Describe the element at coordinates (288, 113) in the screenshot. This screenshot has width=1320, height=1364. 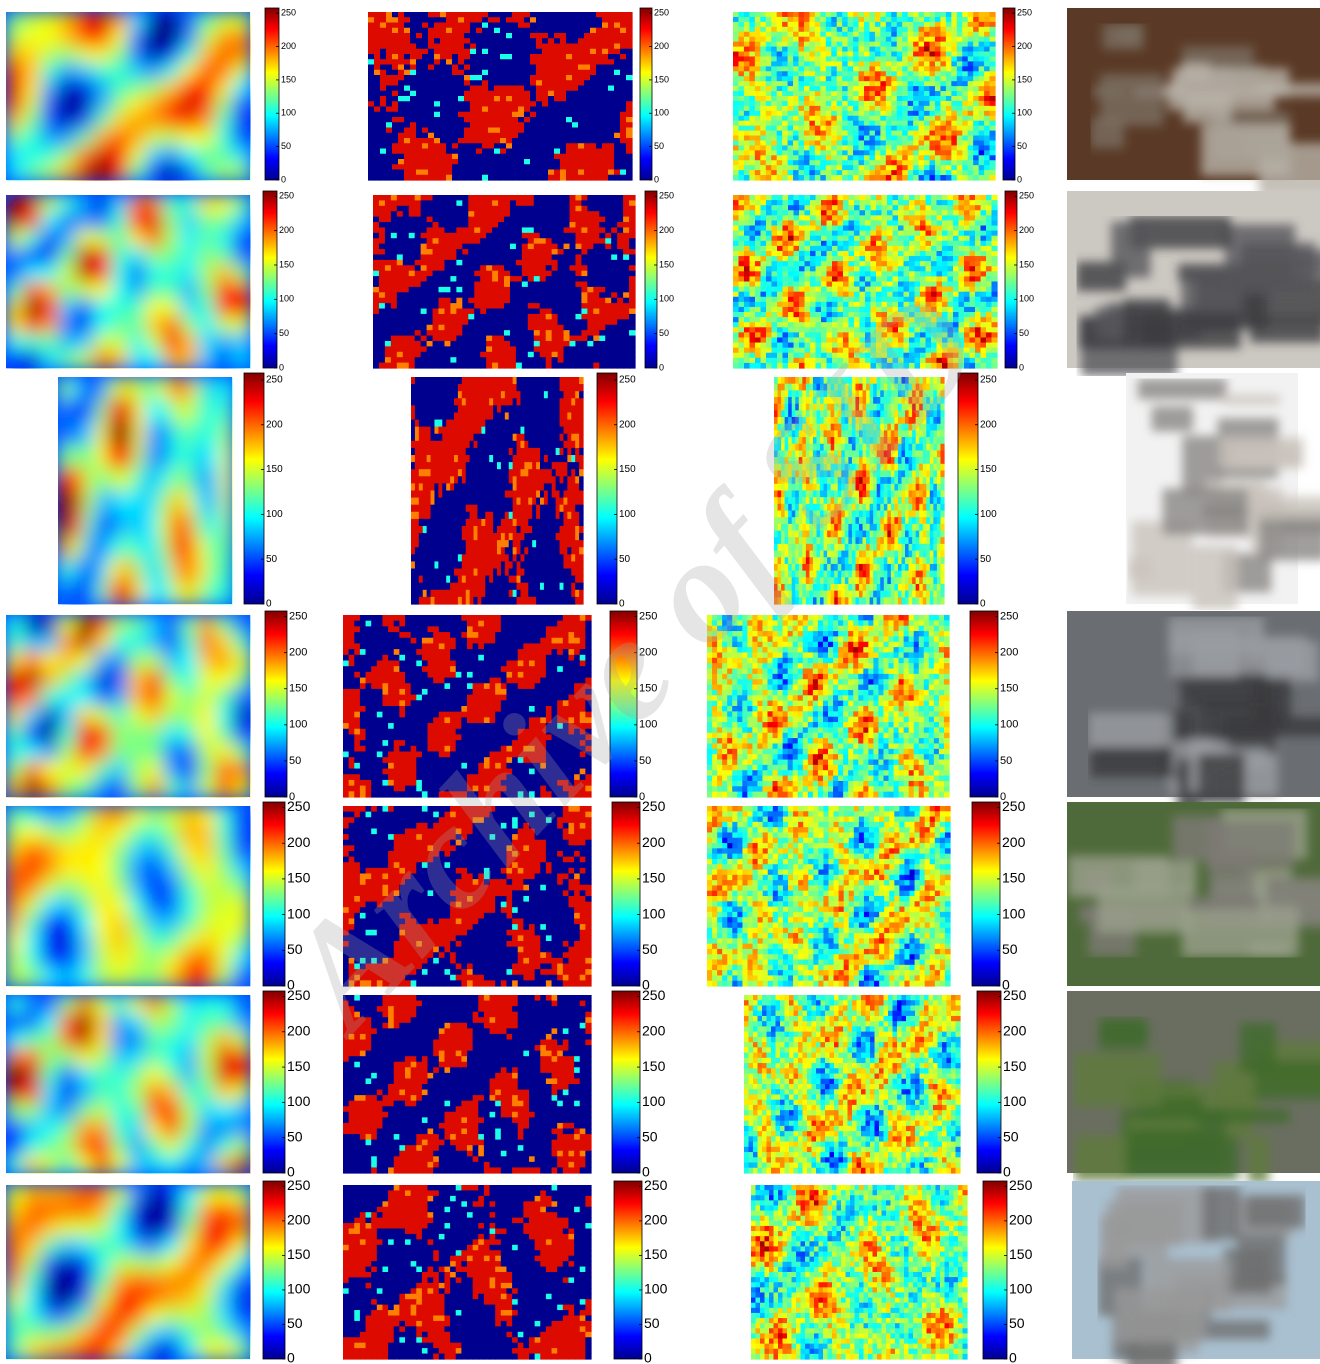
I see `colorbar-tick-label: 100` at that location.